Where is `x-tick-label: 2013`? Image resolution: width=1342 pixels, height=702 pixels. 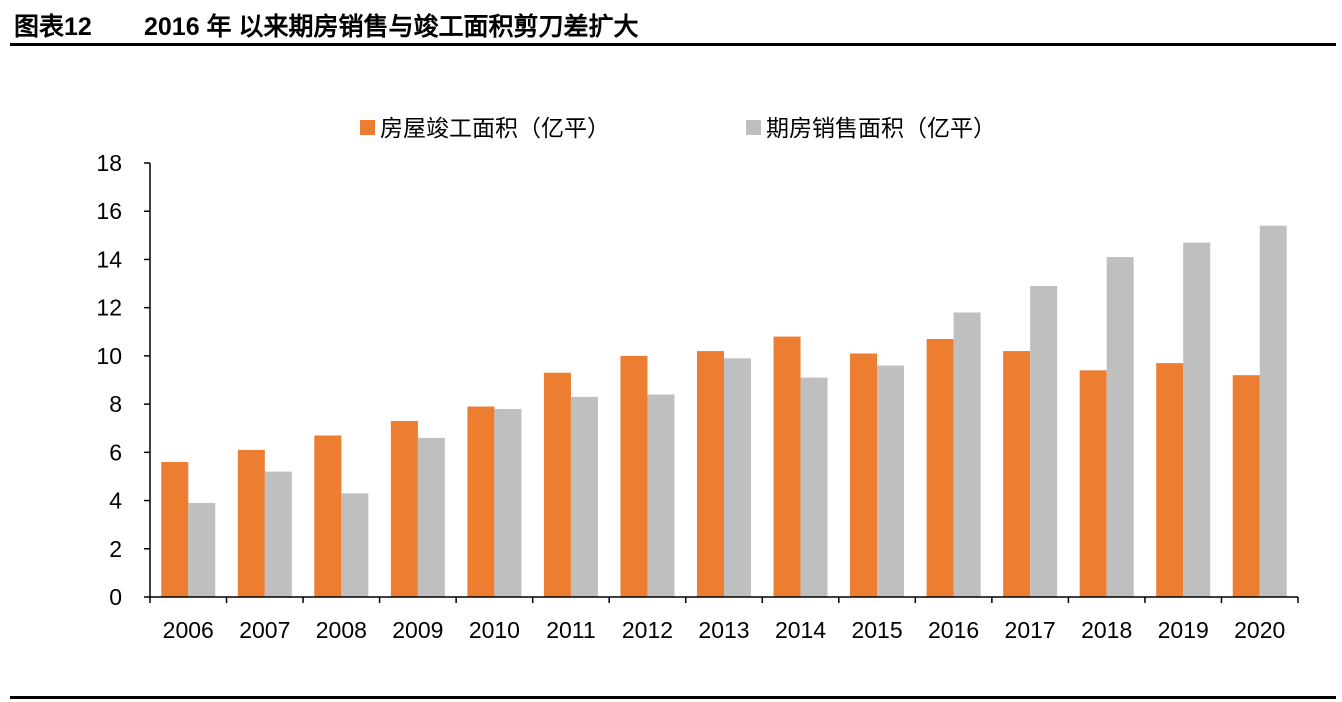
x-tick-label: 2013 is located at coordinates (723, 630).